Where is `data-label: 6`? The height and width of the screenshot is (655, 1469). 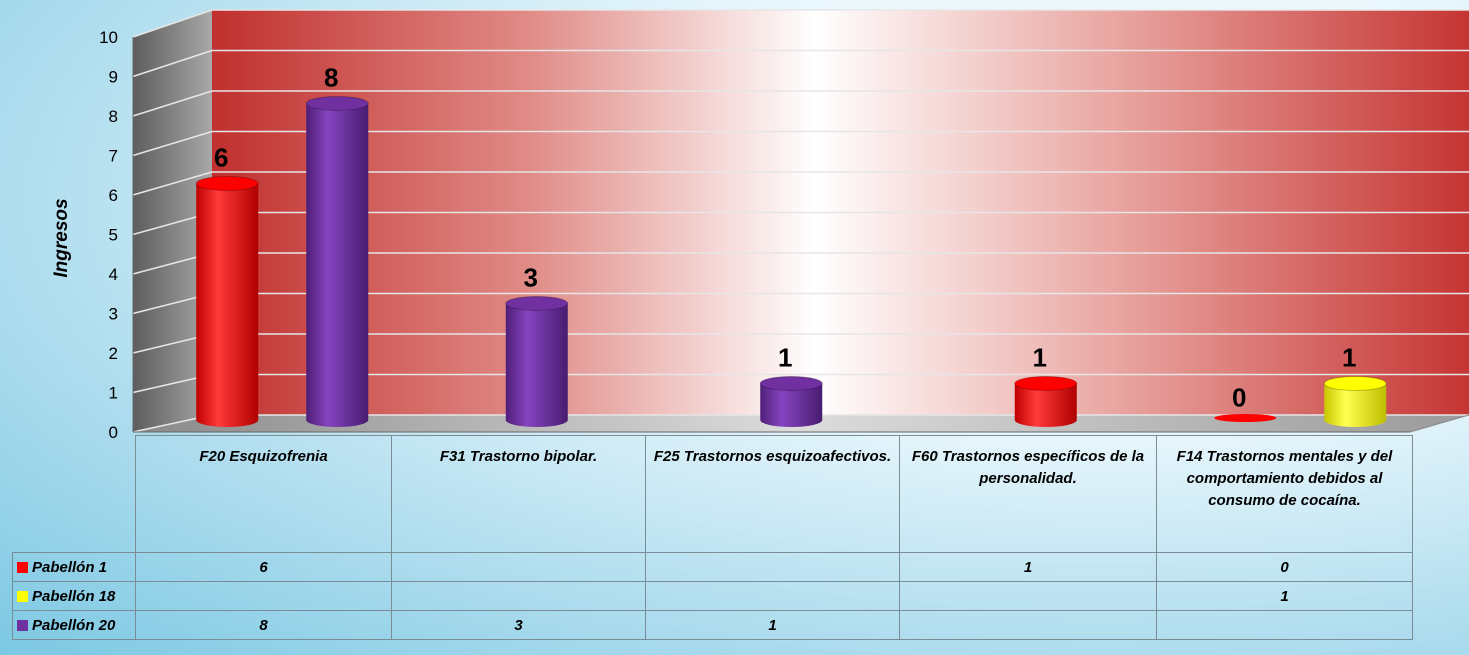 data-label: 6 is located at coordinates (221, 158).